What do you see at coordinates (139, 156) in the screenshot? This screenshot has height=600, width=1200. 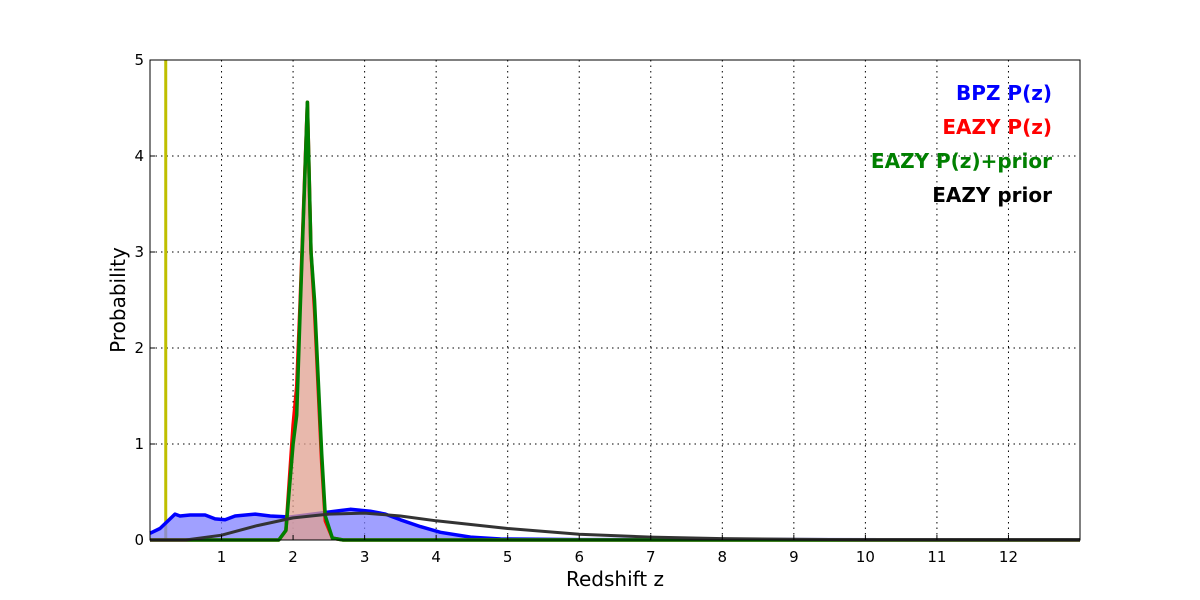 I see `y-tick-label: 4` at bounding box center [139, 156].